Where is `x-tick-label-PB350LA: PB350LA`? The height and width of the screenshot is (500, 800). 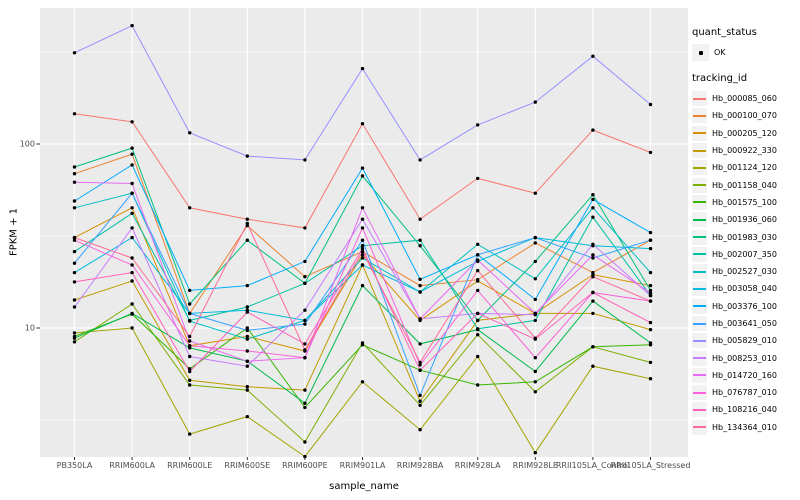
x-tick-label-PB350LA: PB350LA is located at coordinates (74, 465).